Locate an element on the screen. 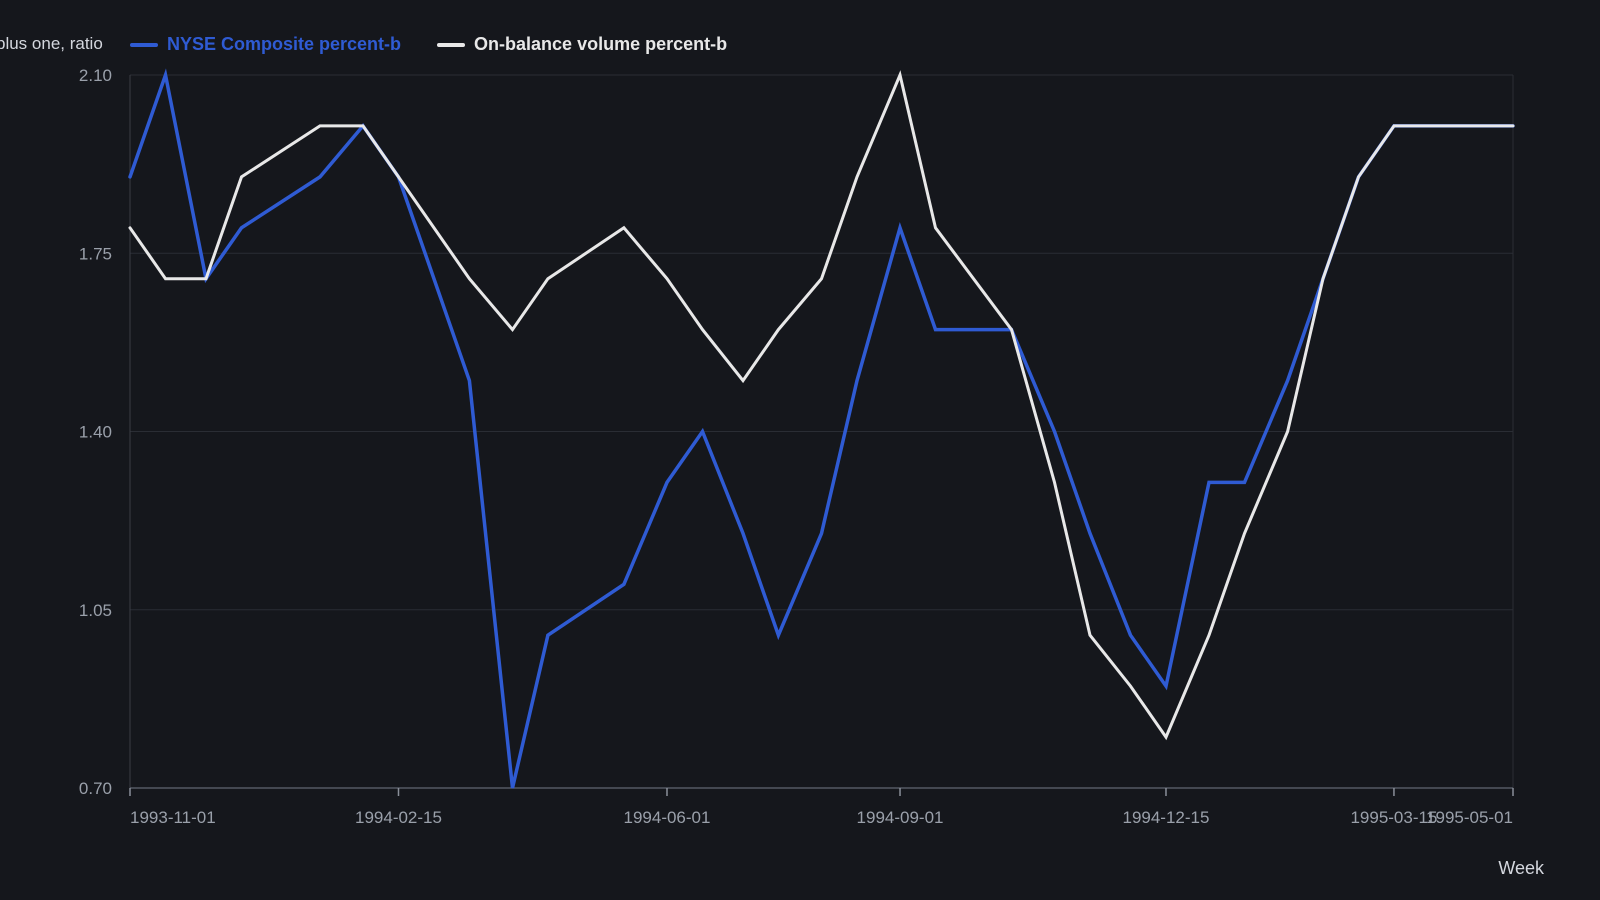  legend-swatch-nyse is located at coordinates (144, 44).